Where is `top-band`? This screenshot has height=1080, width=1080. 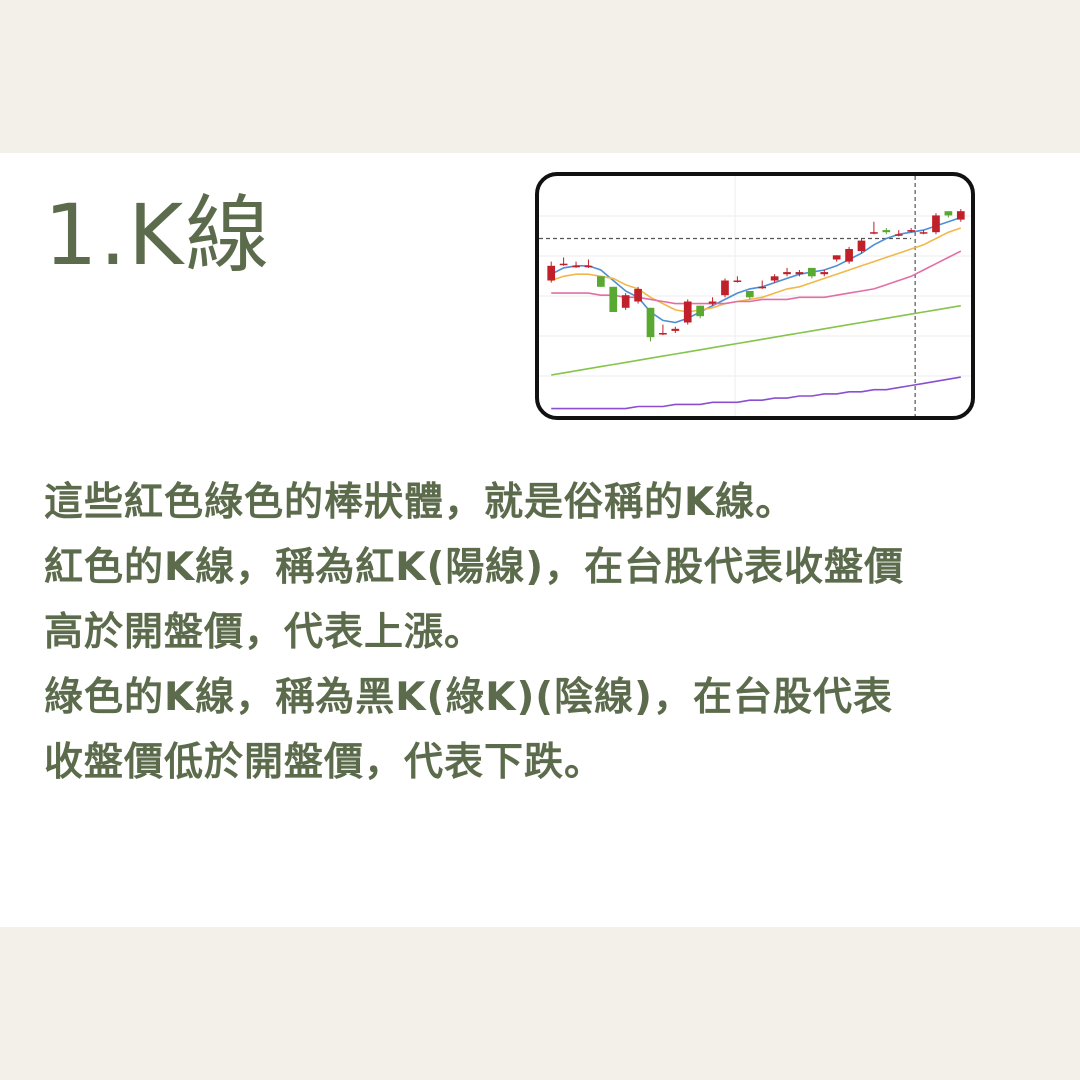 top-band is located at coordinates (540, 76).